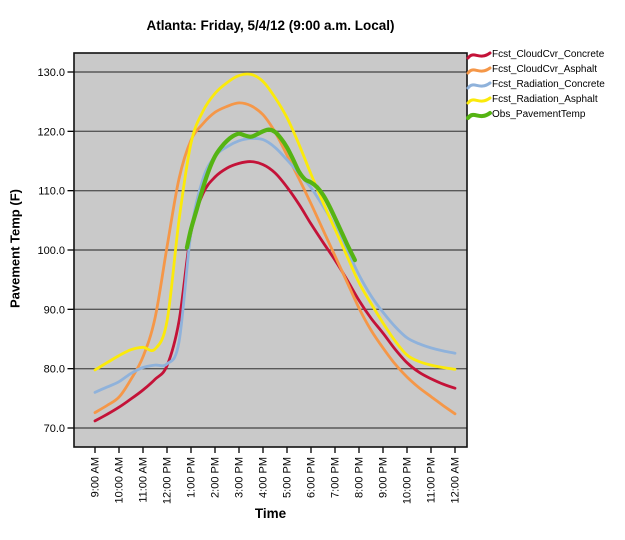 The height and width of the screenshot is (540, 625). What do you see at coordinates (54, 370) in the screenshot?
I see `y-tick-label: 80.0` at bounding box center [54, 370].